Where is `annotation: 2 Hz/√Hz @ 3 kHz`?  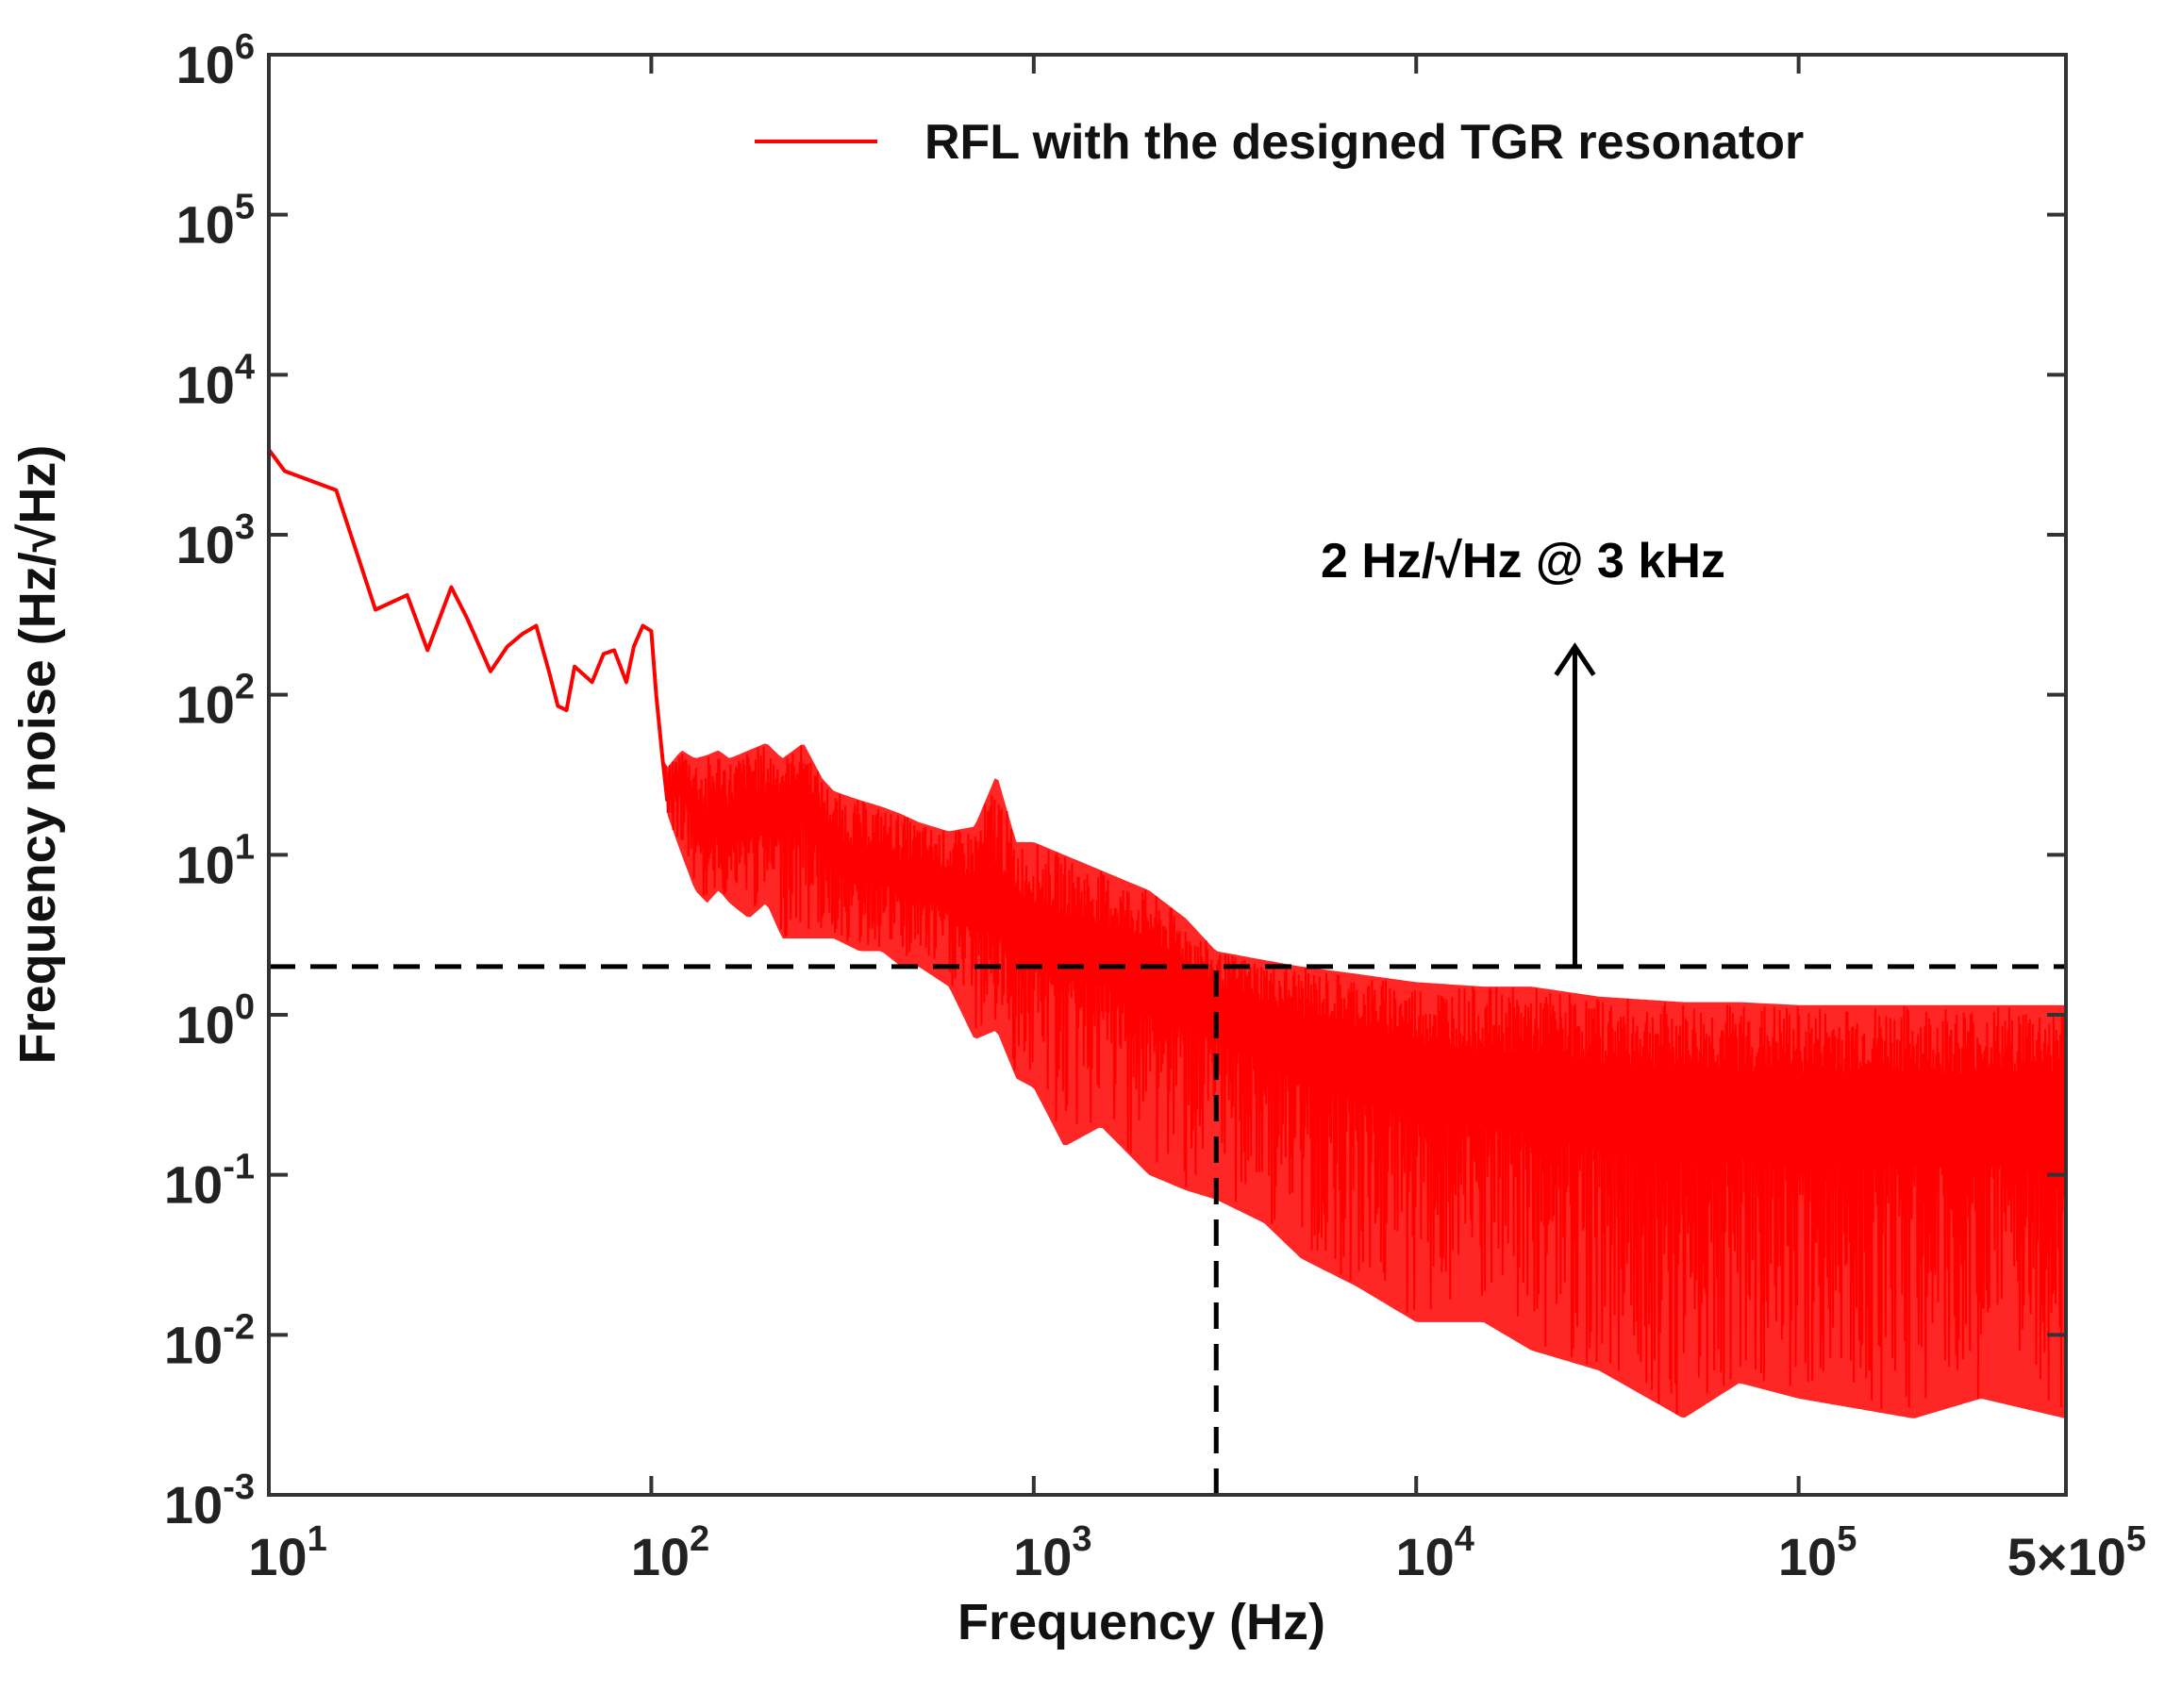 annotation: 2 Hz/√Hz @ 3 kHz is located at coordinates (1523, 750).